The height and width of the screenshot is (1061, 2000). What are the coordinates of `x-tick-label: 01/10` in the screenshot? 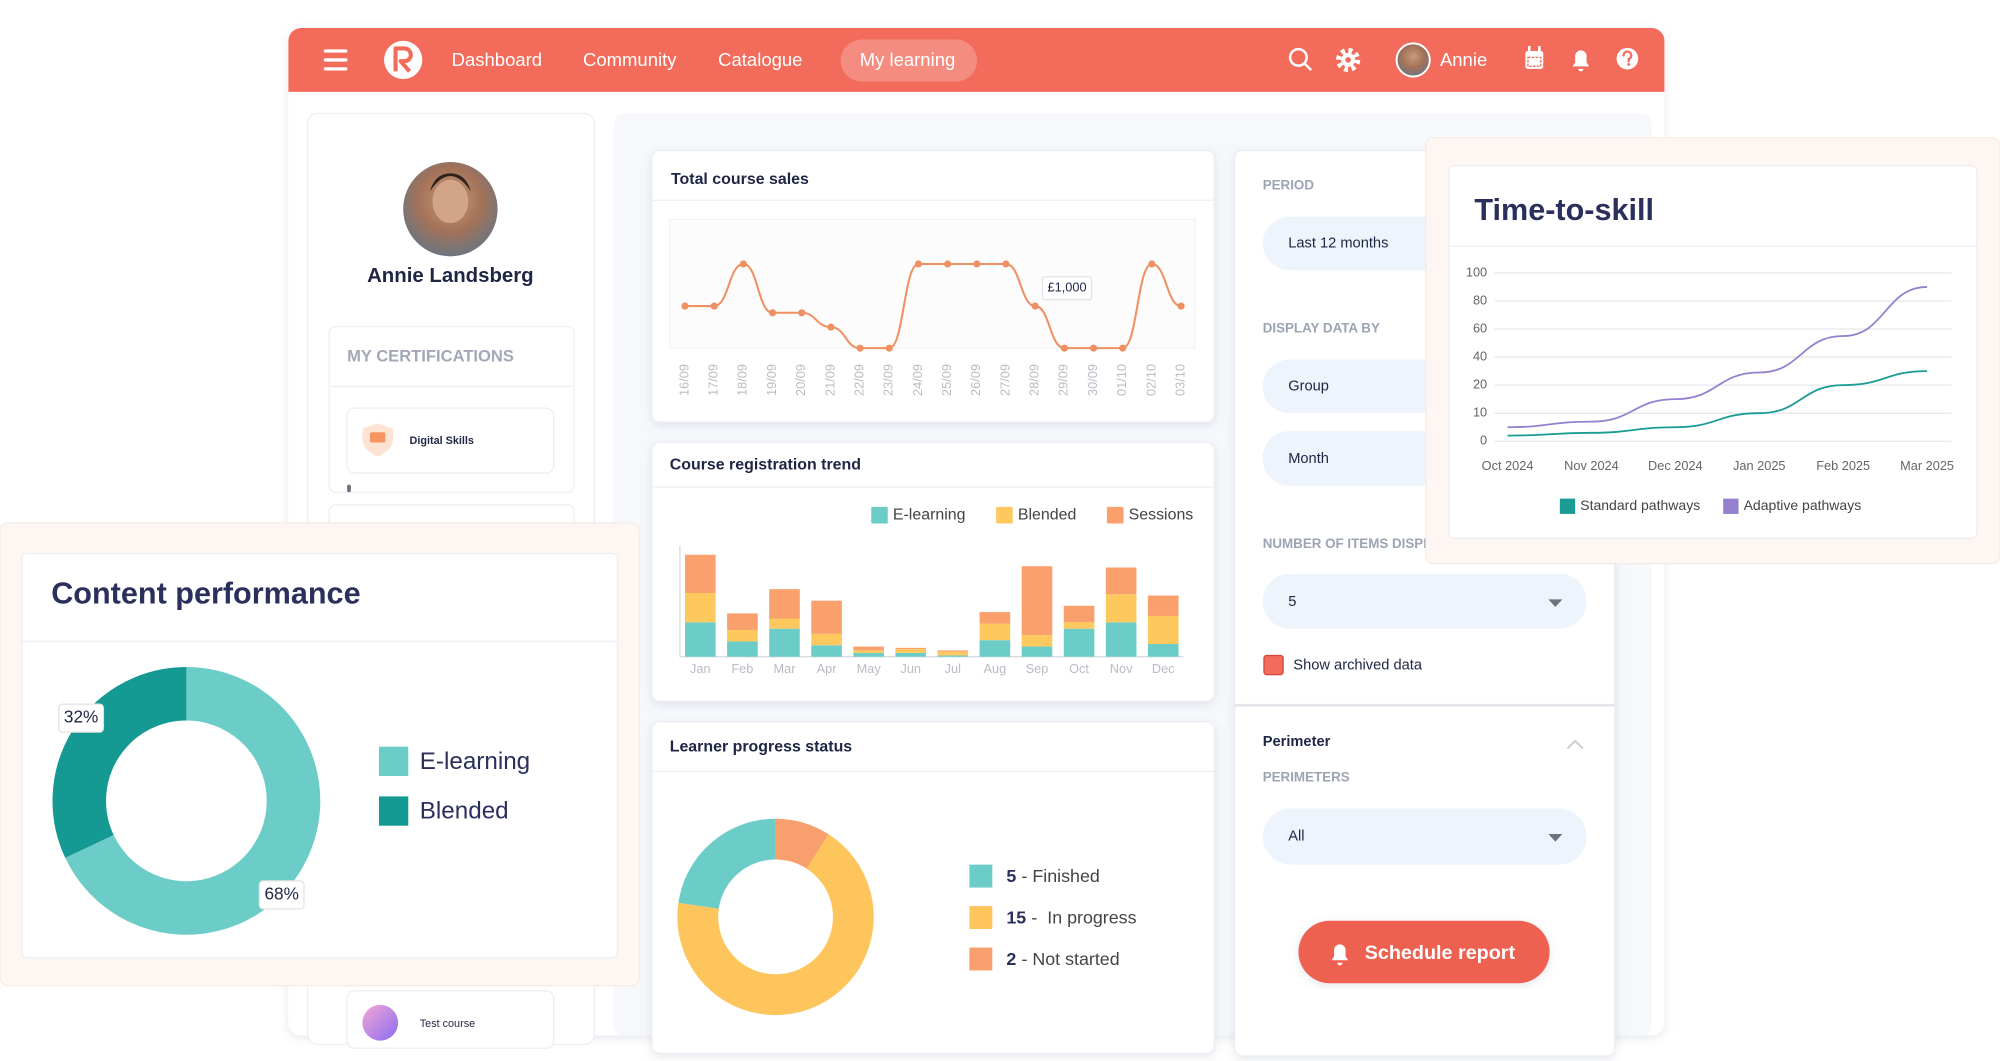 It's located at (1121, 380).